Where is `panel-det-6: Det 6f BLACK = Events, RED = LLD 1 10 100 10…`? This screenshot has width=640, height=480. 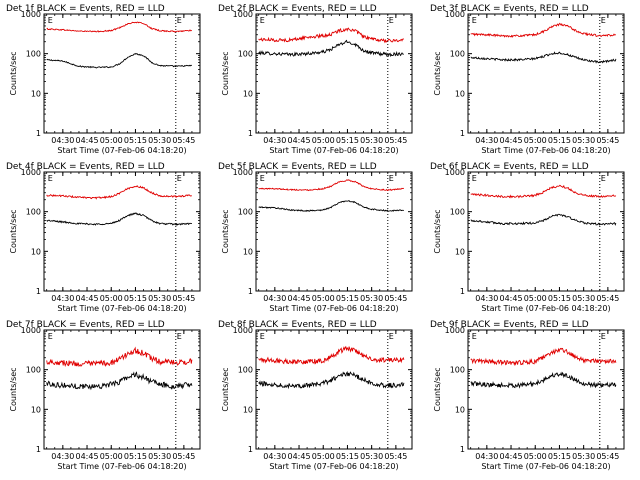 panel-det-6: Det 6f BLACK = Events, RED = LLD 1 10 100 10… is located at coordinates (527, 237).